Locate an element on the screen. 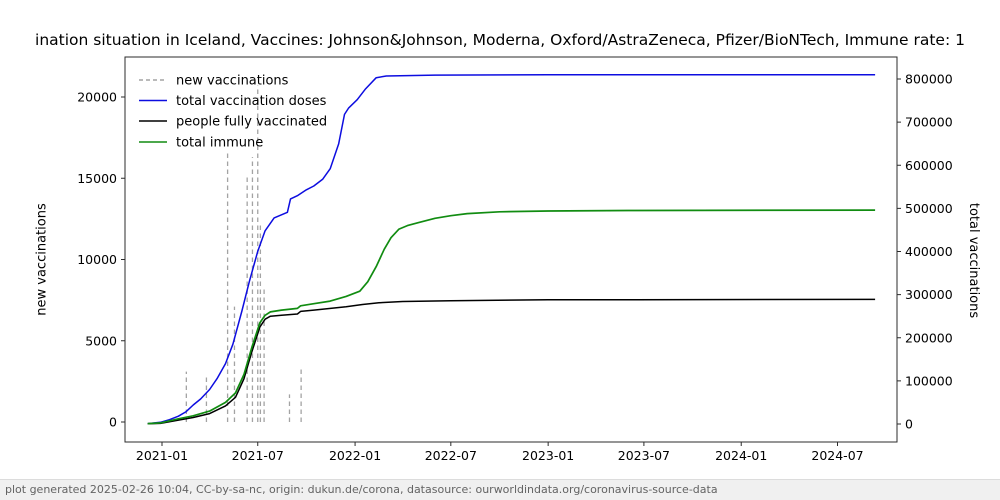 The image size is (1000, 500). y-right-tick-label: 0 is located at coordinates (909, 424).